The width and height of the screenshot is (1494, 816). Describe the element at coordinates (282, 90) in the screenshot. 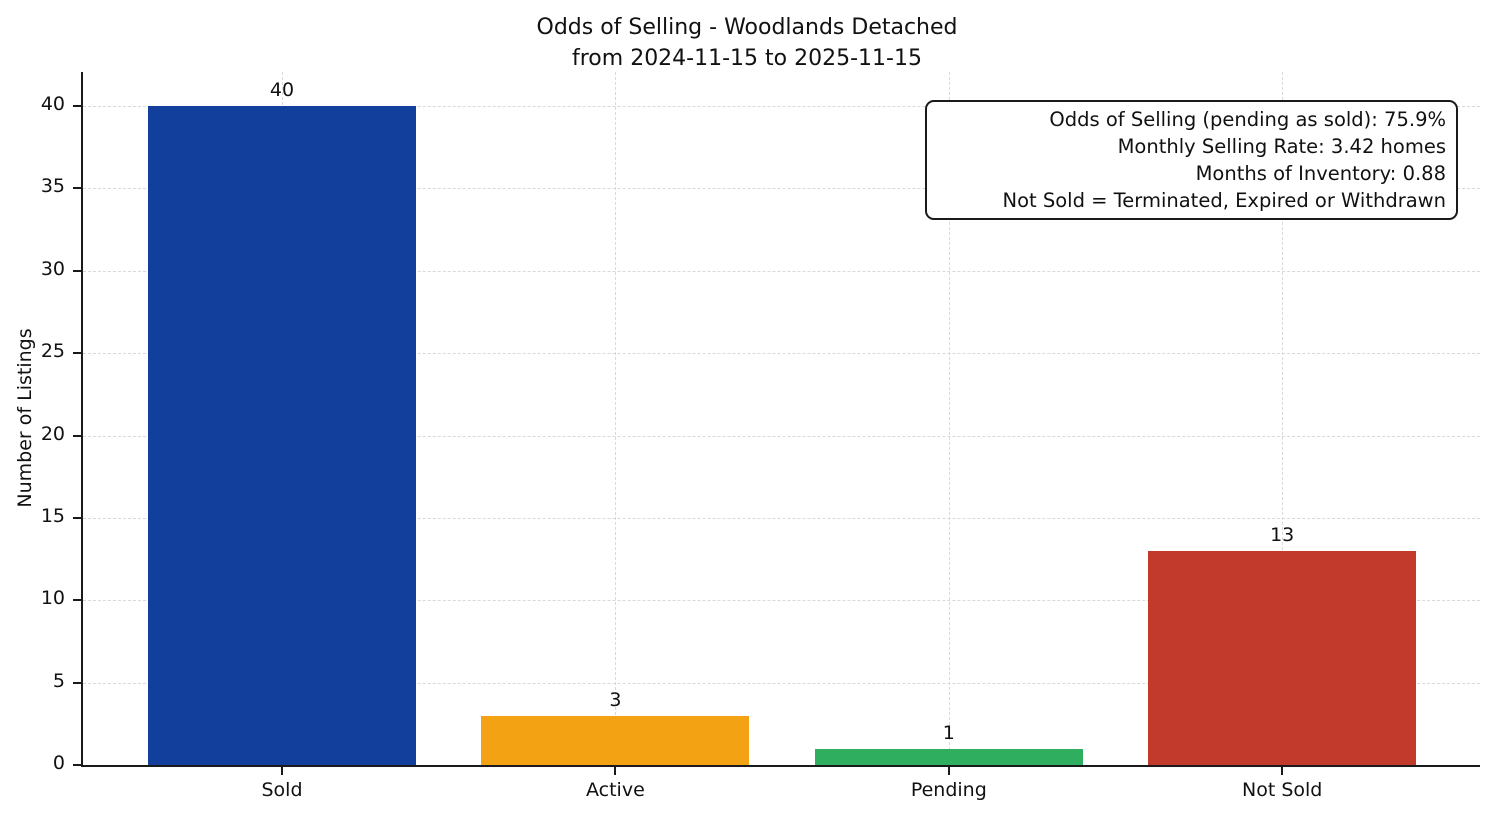

I see `bar-value-label: 40` at that location.